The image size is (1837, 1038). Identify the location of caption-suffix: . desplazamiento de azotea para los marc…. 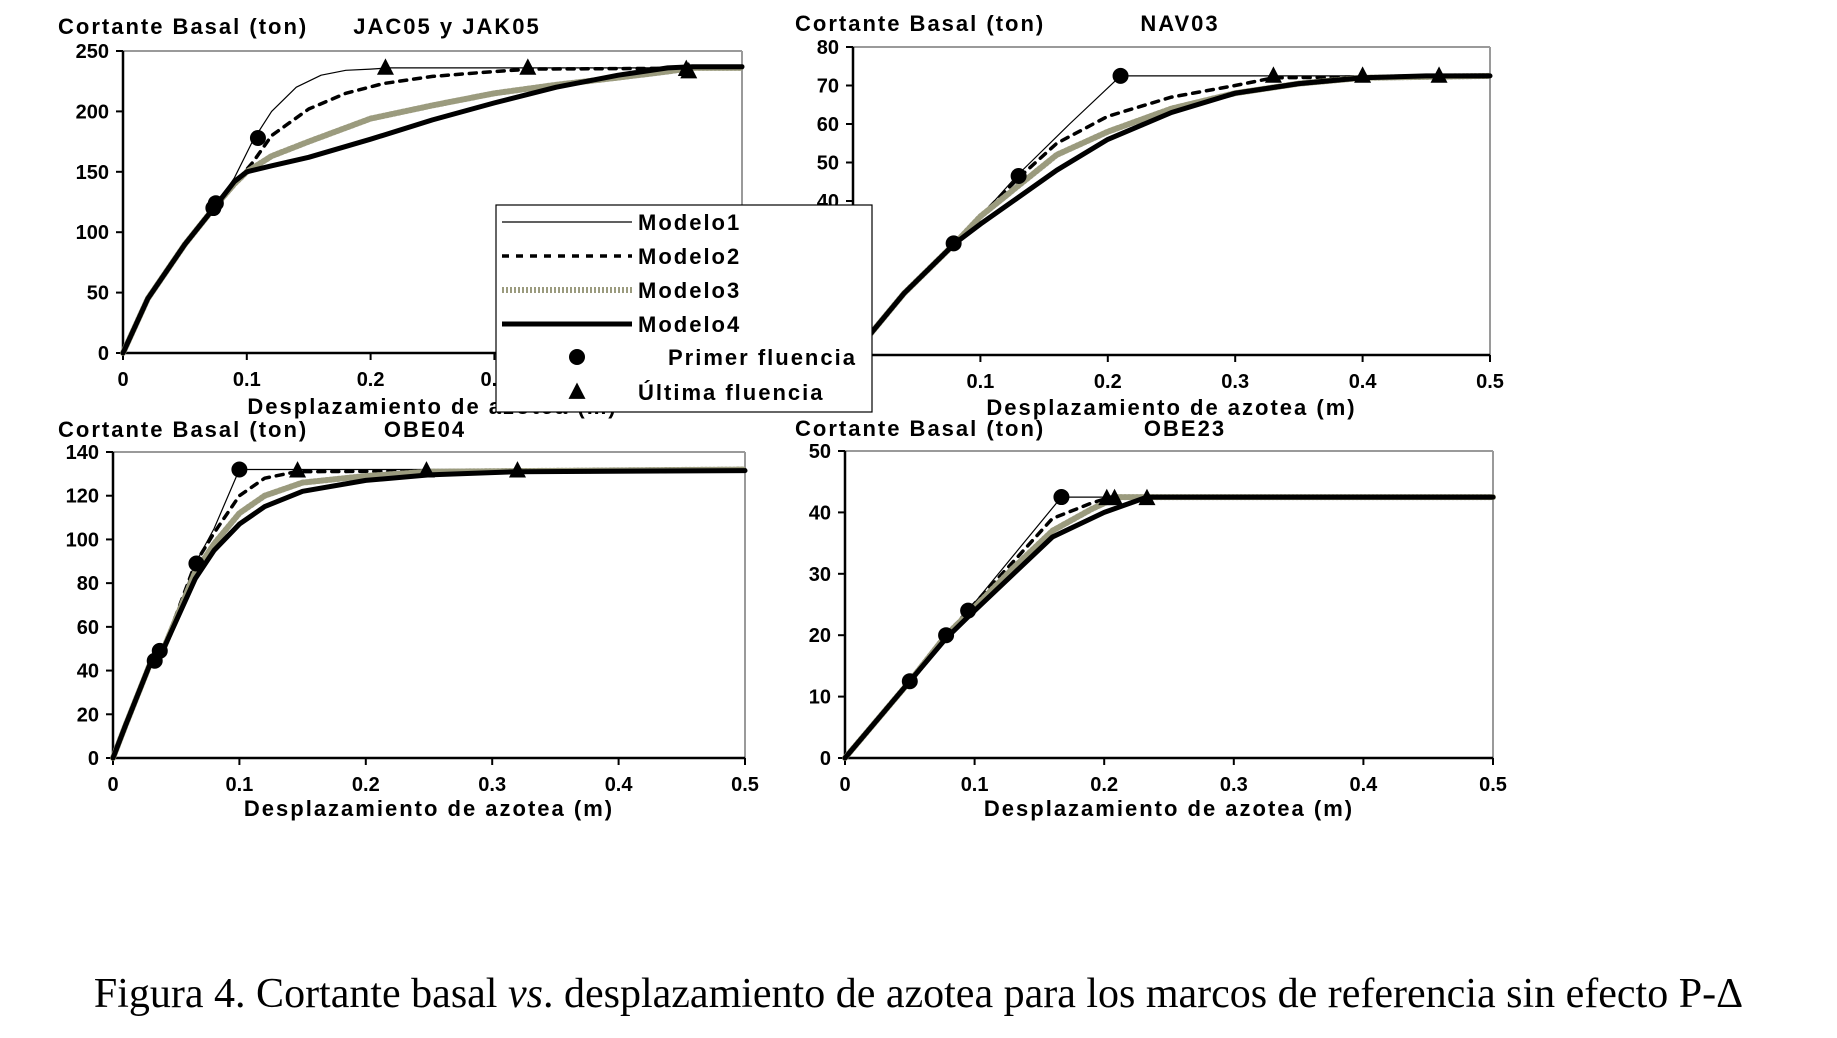
(1143, 994).